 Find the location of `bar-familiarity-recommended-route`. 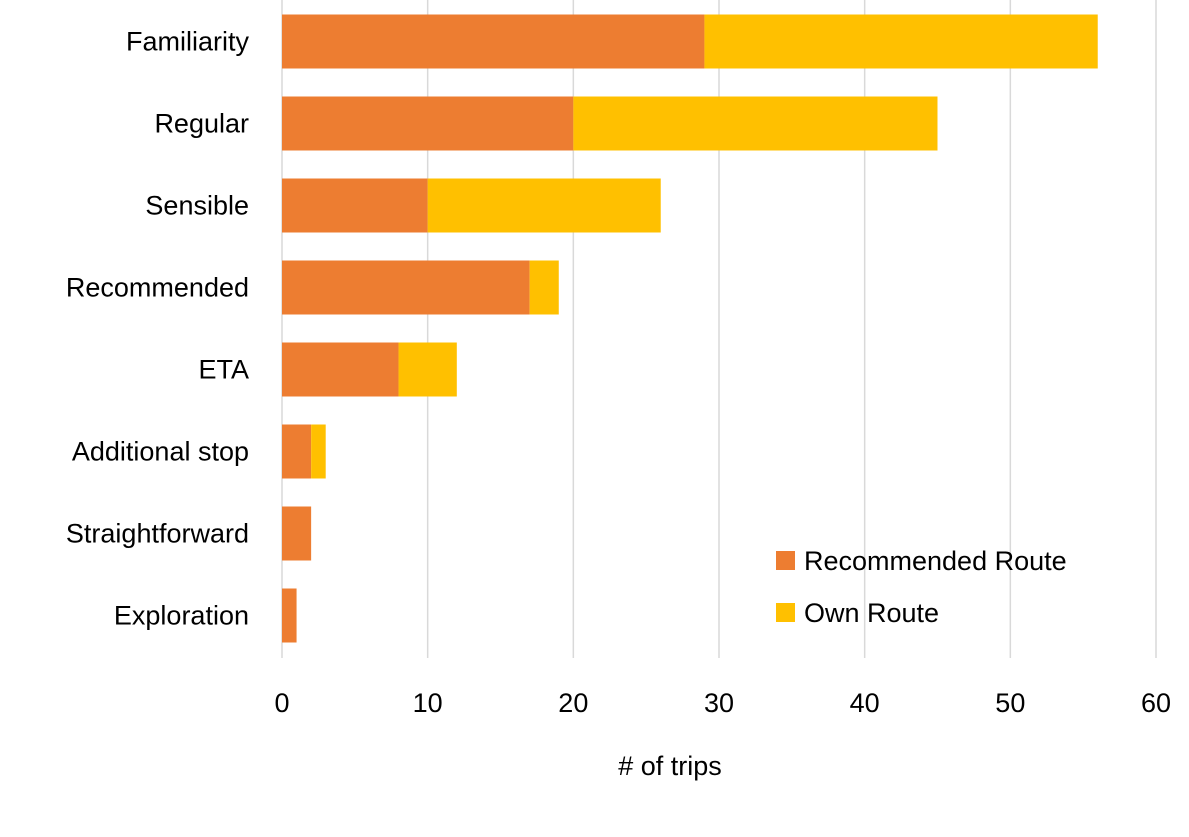

bar-familiarity-recommended-route is located at coordinates (493, 41).